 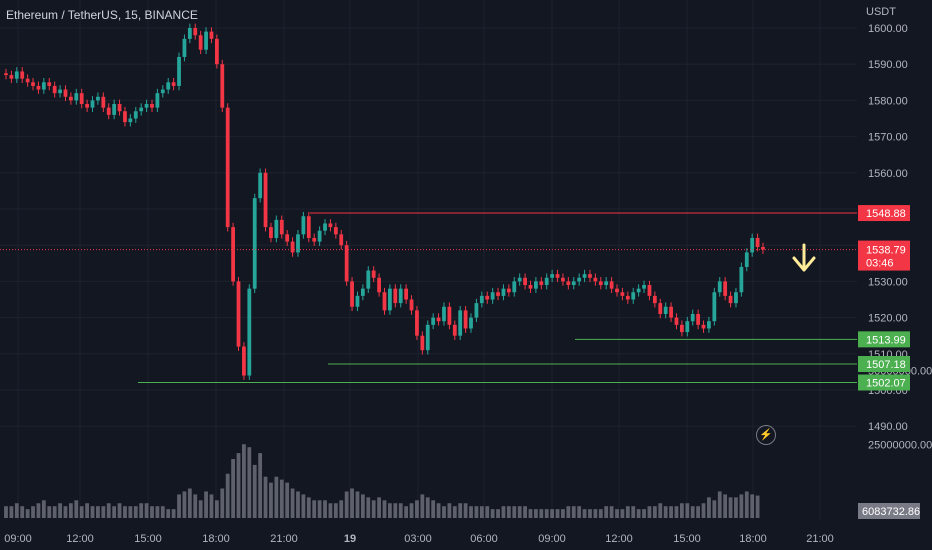 I want to click on price-tick-label: 1580.00, so click(x=888, y=101).